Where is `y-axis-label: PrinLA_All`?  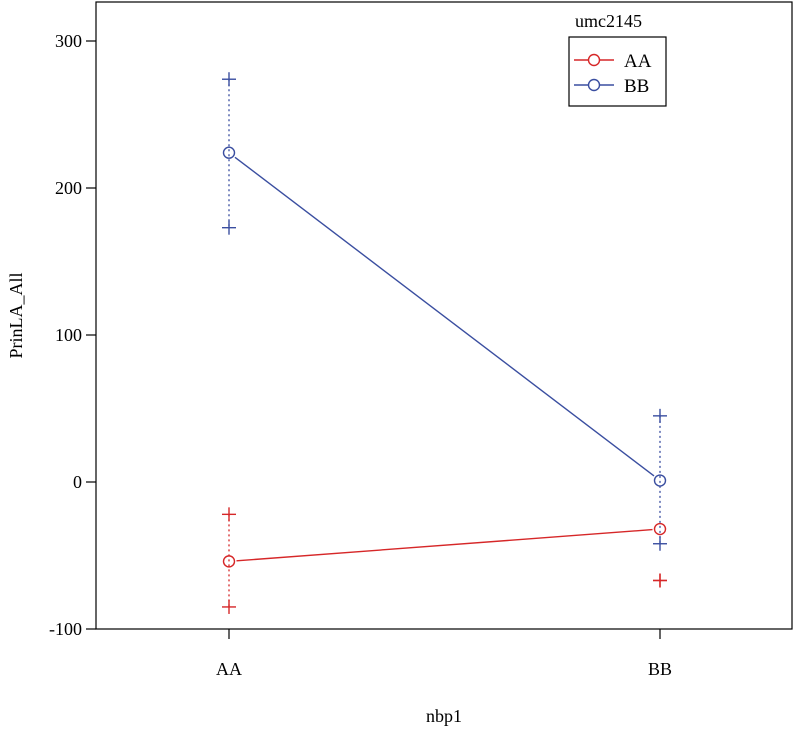
y-axis-label: PrinLA_All is located at coordinates (16, 315).